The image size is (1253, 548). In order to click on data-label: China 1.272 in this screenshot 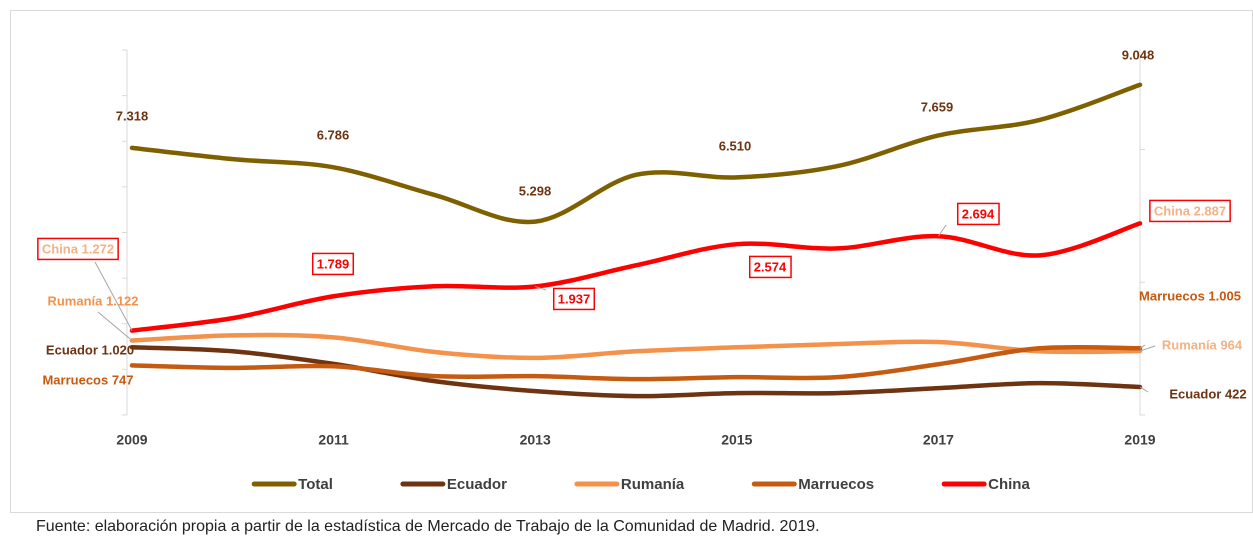, I will do `click(78, 248)`.